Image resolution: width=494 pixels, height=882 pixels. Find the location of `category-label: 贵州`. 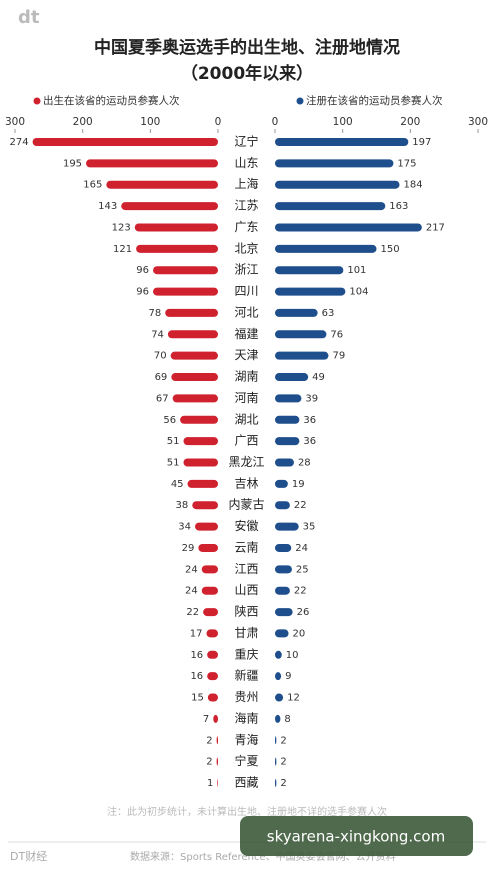

category-label: 贵州 is located at coordinates (246, 697).